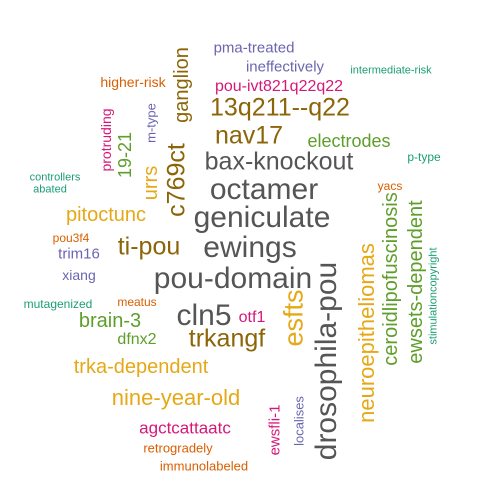 The width and height of the screenshot is (500, 500). Describe the element at coordinates (151, 183) in the screenshot. I see `word-urrs: urrs` at that location.